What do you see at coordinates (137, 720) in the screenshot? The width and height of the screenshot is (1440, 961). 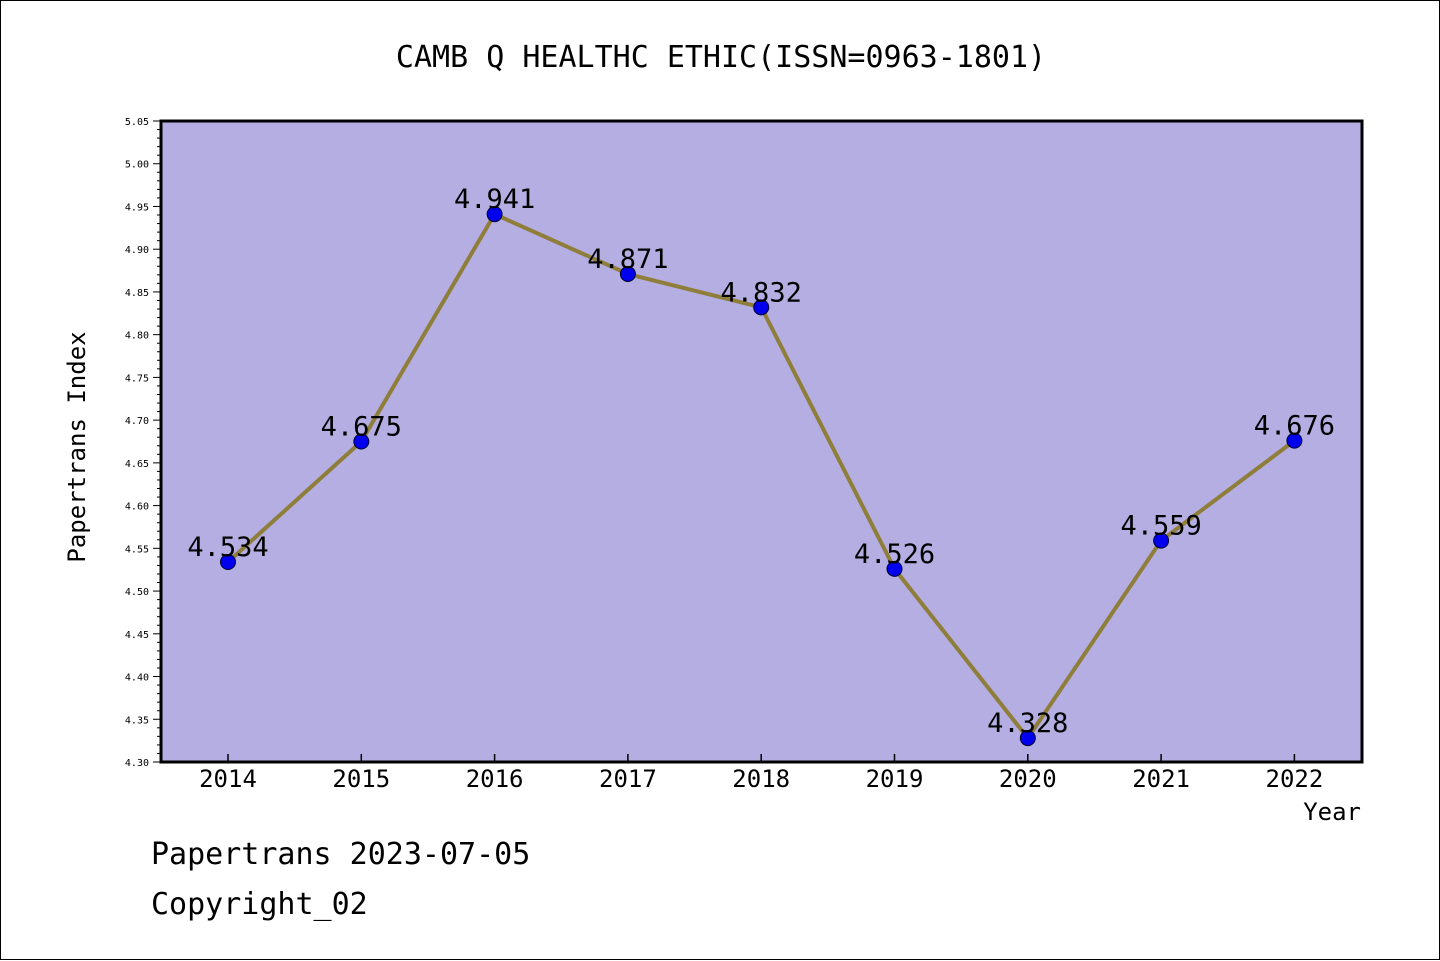 I see `y-tick-label: 4.35` at bounding box center [137, 720].